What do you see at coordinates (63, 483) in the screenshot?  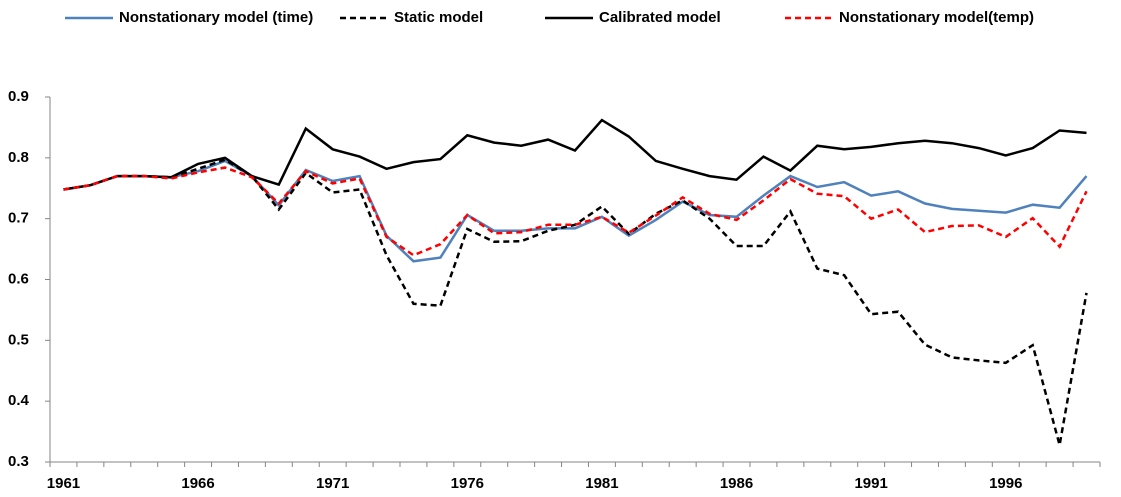 I see `x-tick-label: 1961` at bounding box center [63, 483].